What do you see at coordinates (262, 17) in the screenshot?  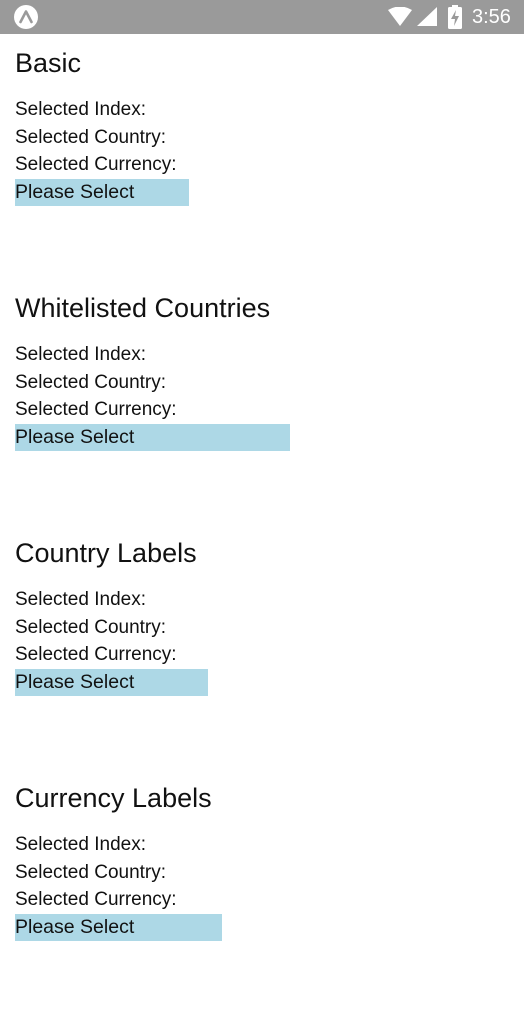 I see `status-bar: 3:56` at bounding box center [262, 17].